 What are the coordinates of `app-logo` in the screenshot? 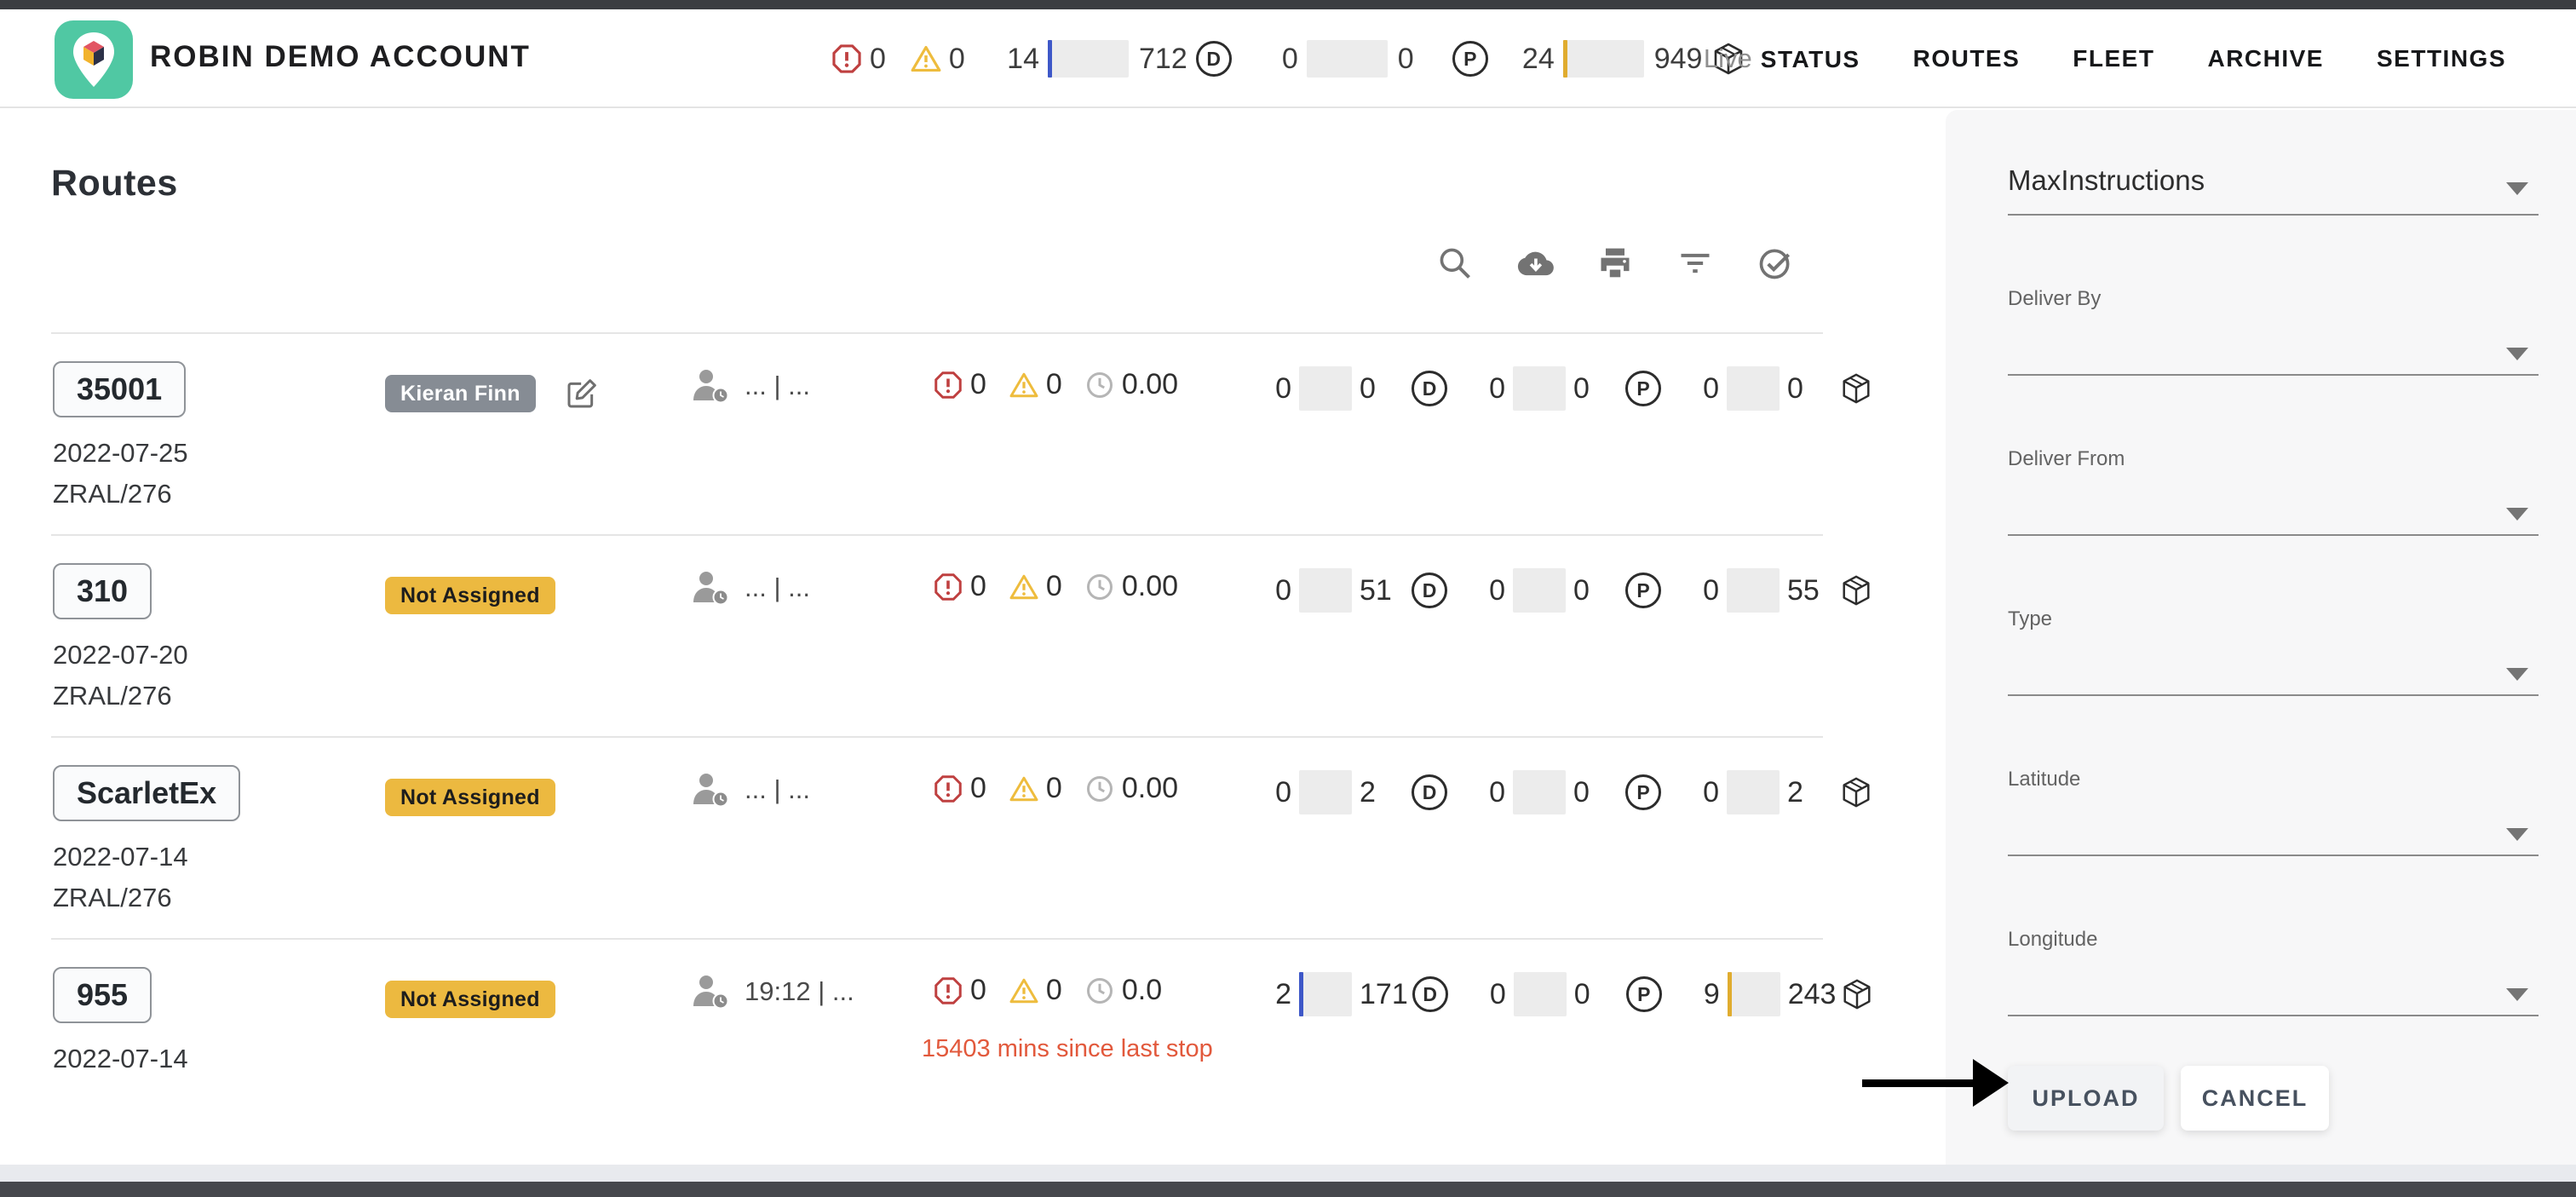 It's located at (94, 59).